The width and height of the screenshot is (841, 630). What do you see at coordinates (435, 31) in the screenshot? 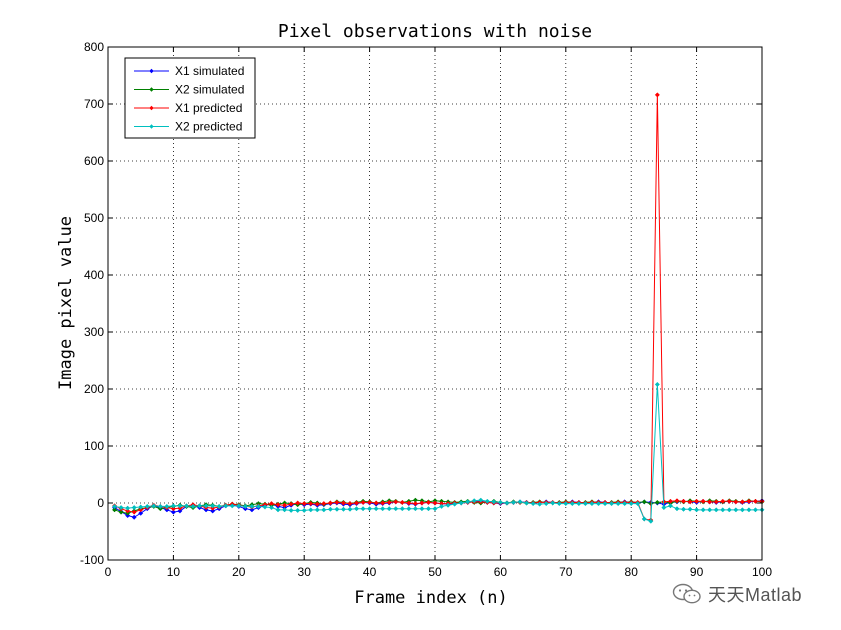
I see `chart-title: Pixel observations with noise` at bounding box center [435, 31].